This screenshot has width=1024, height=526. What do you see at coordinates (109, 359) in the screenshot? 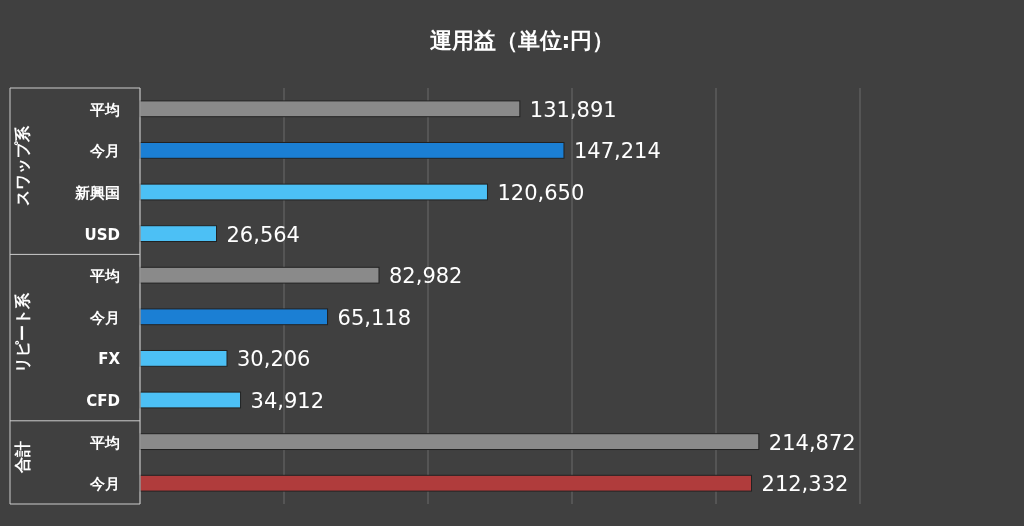
I see `y-tick-label: FX` at bounding box center [109, 359].